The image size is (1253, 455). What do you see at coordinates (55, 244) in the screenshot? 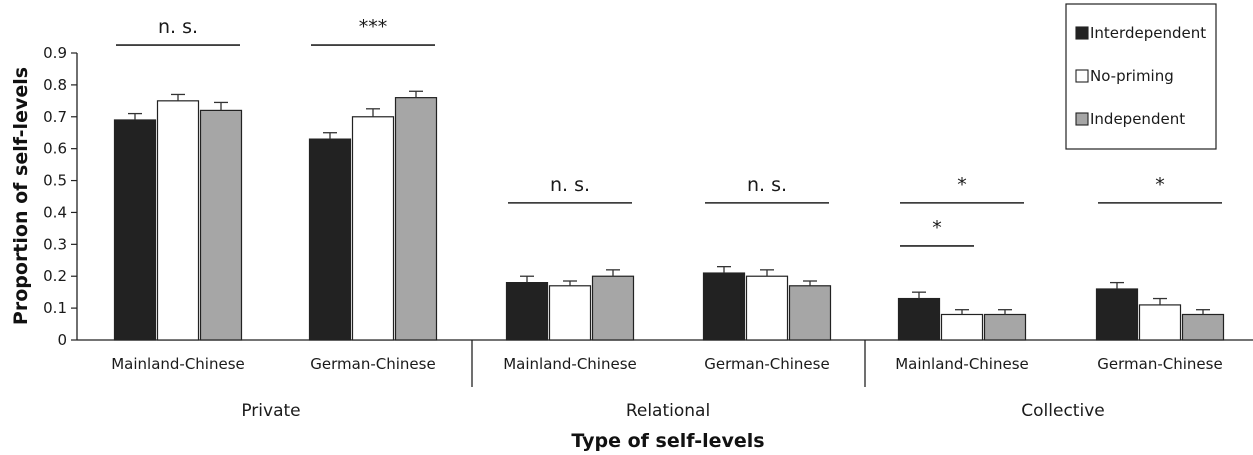
I see `y-tick-label: 0.3` at bounding box center [55, 244].